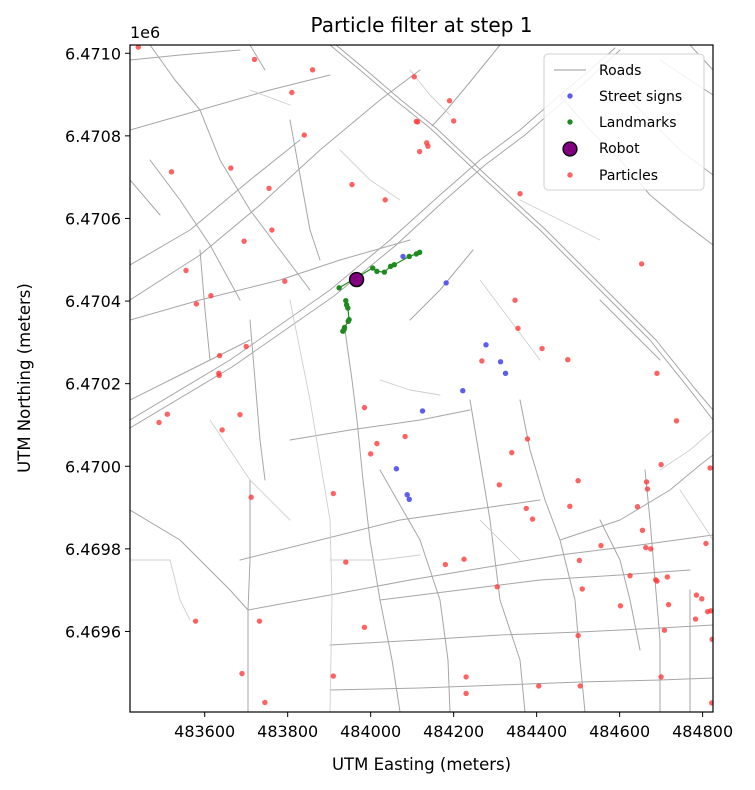  I want to click on x-tick-label: 484800, so click(702, 731).